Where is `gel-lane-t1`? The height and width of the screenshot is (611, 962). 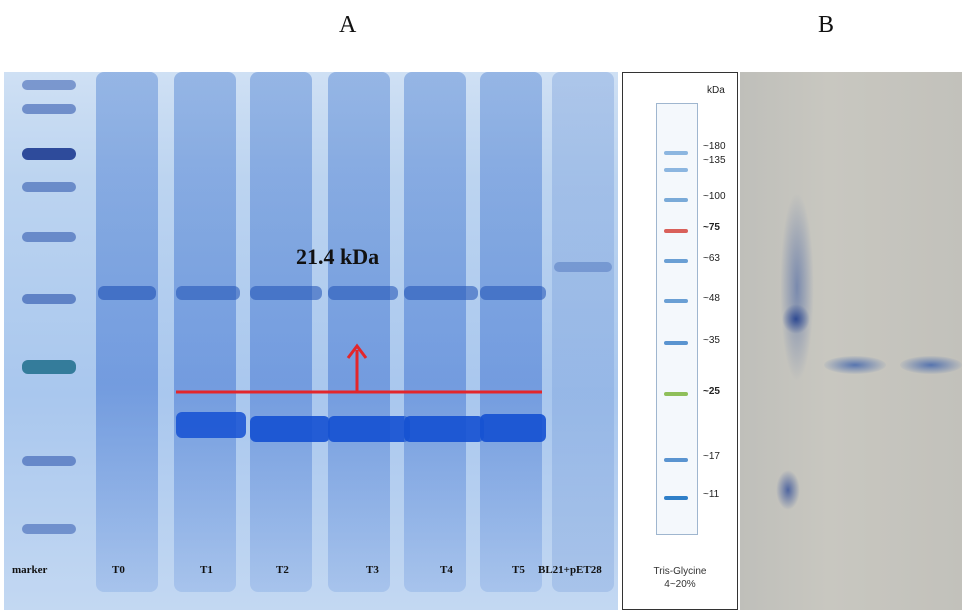 gel-lane-t1 is located at coordinates (210, 332).